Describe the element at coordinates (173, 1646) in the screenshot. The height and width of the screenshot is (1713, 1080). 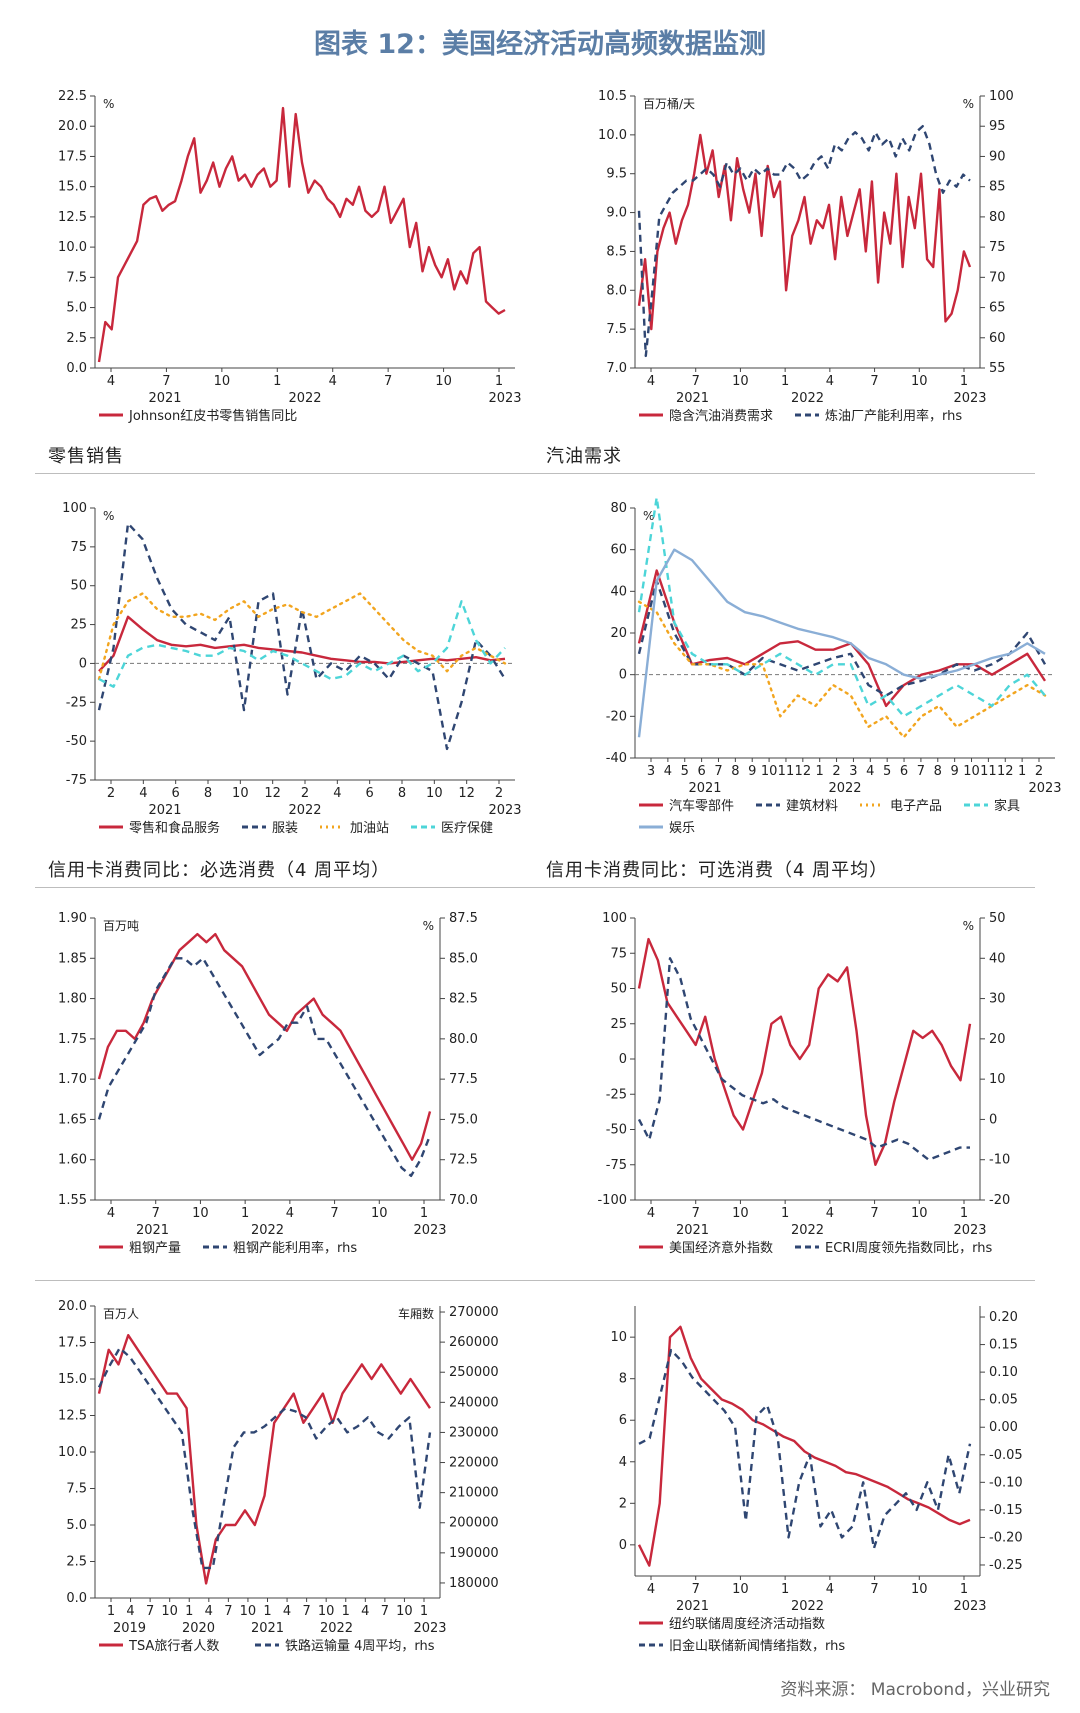
I see `legend-label-0: TSA旅行者人数` at that location.